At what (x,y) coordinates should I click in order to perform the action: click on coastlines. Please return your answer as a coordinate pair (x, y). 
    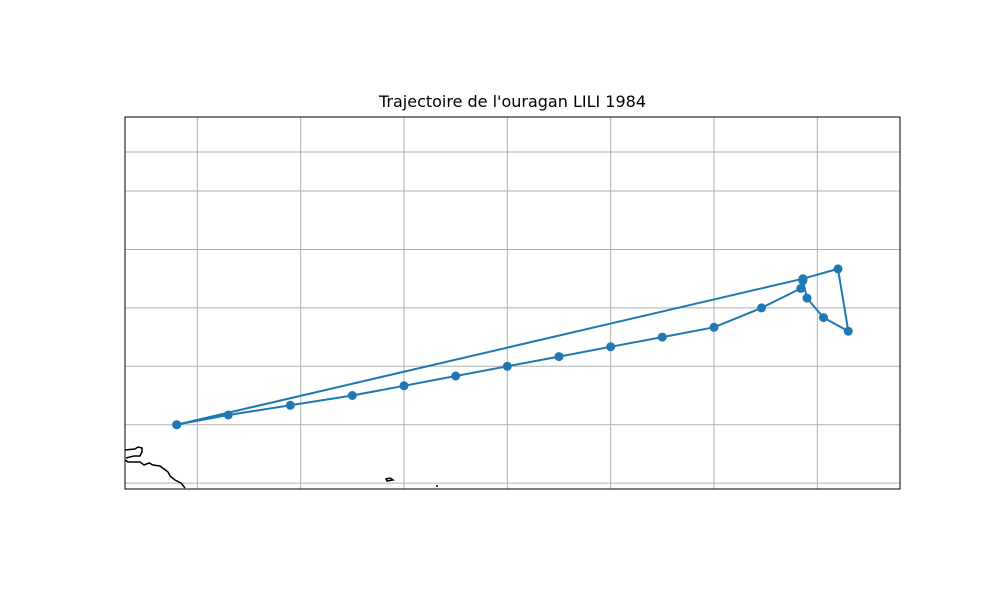
    Looking at the image, I should click on (281, 467).